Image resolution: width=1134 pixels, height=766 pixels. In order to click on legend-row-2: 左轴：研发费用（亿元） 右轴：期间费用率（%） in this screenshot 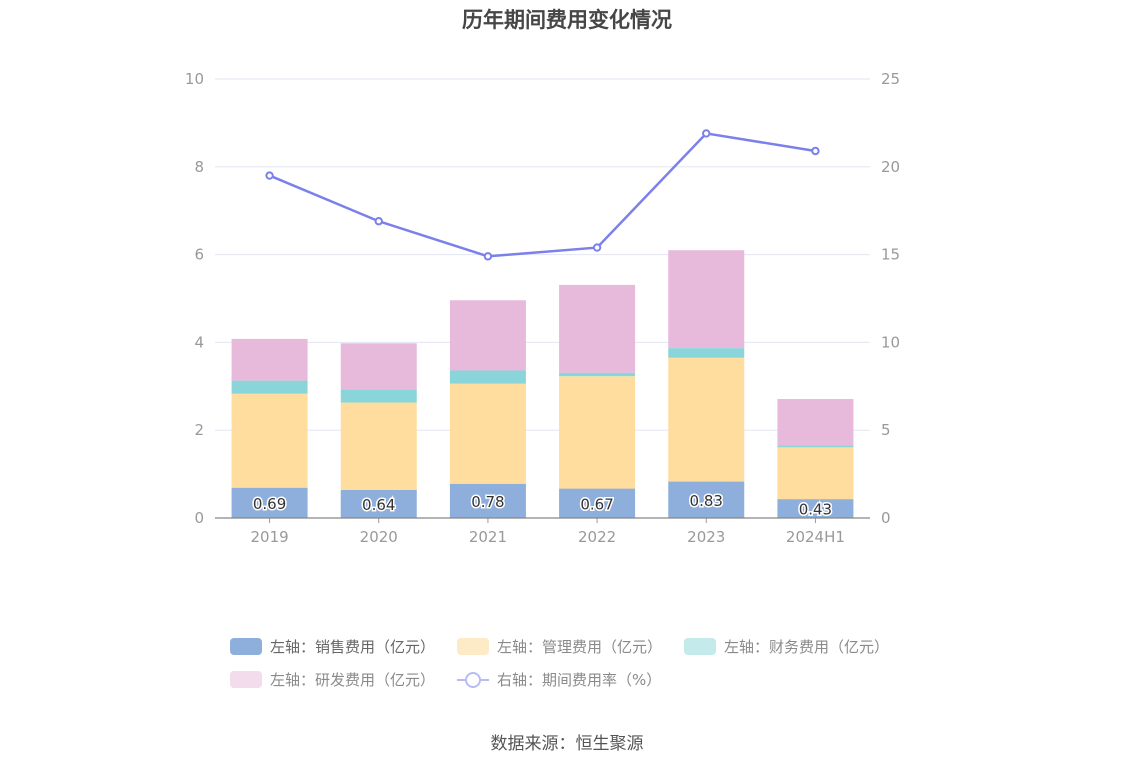, I will do `click(580, 679)`.